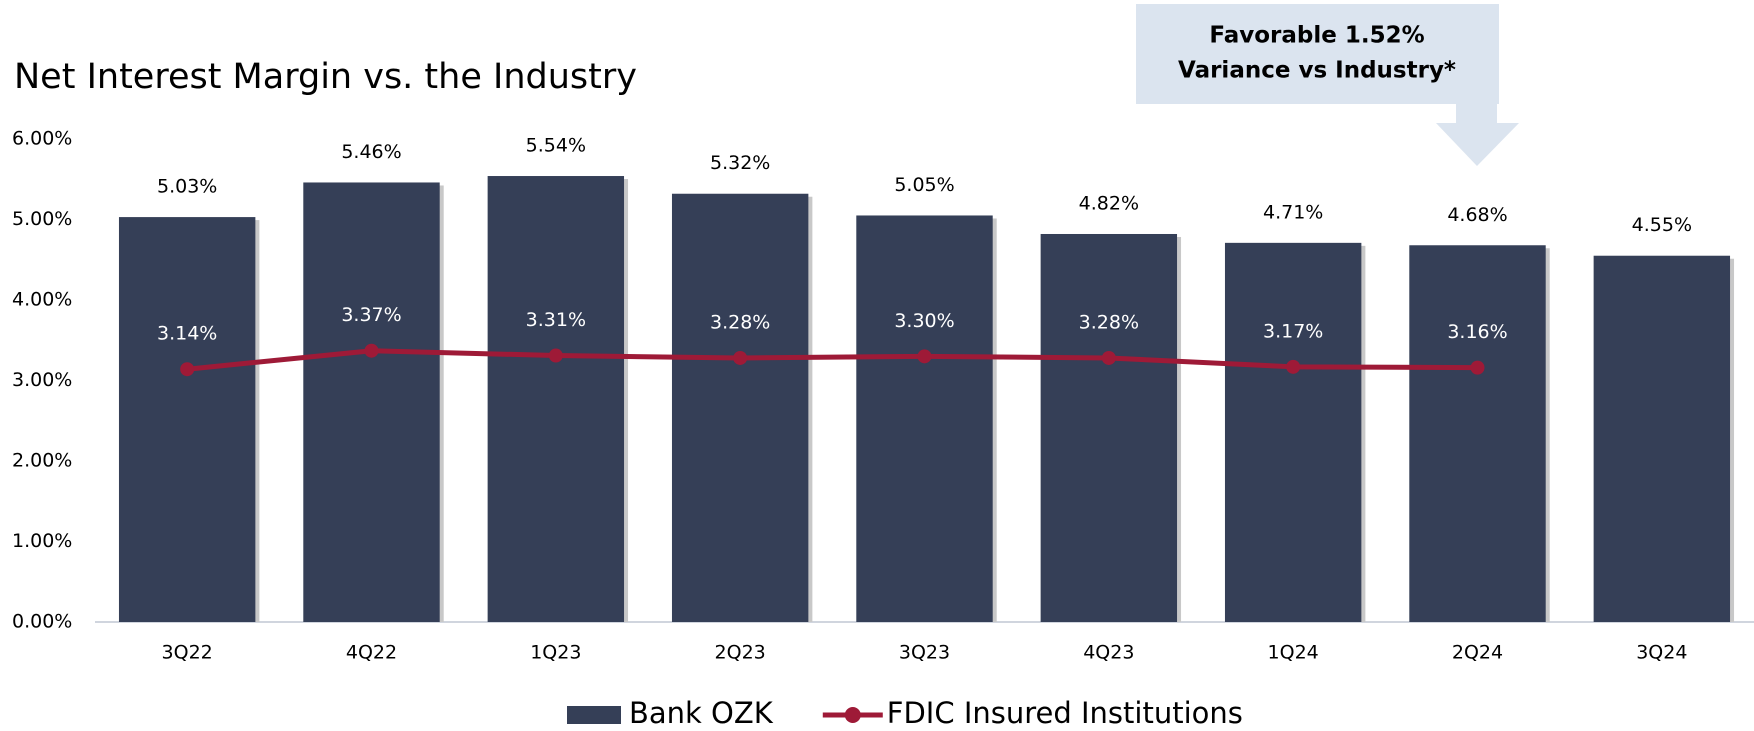 The width and height of the screenshot is (1754, 731). I want to click on data-label: 5.46%, so click(371, 152).